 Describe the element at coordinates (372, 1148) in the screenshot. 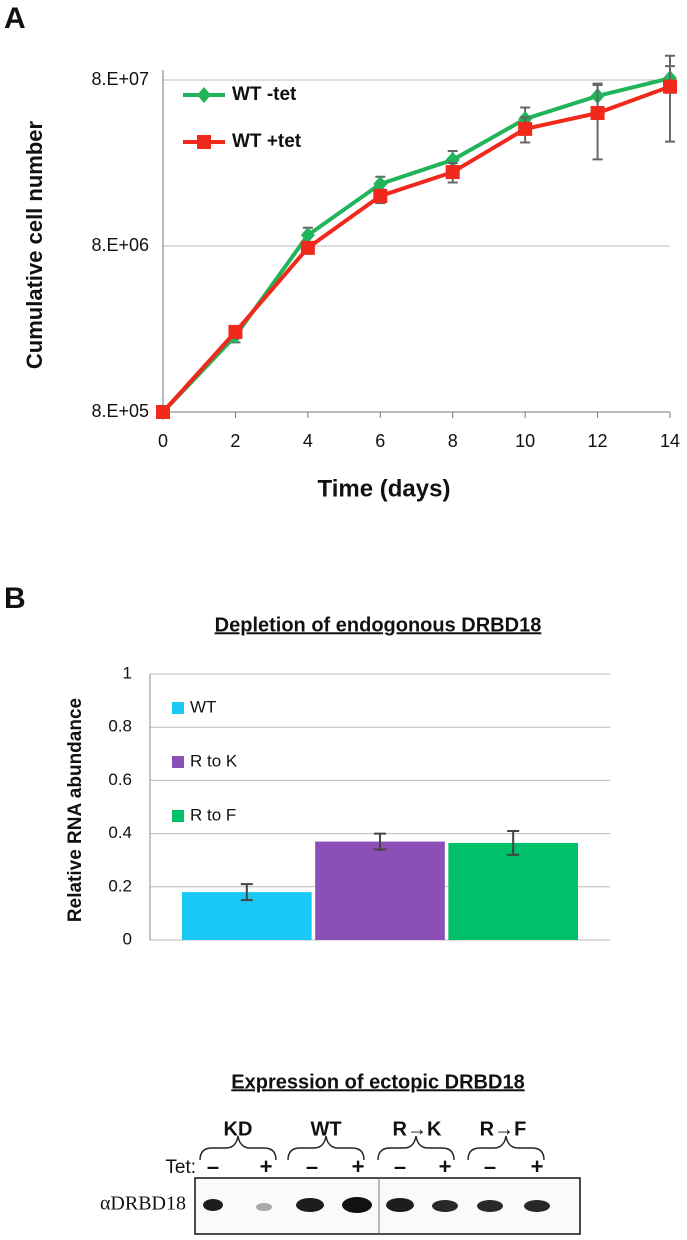

I see `braces` at that location.